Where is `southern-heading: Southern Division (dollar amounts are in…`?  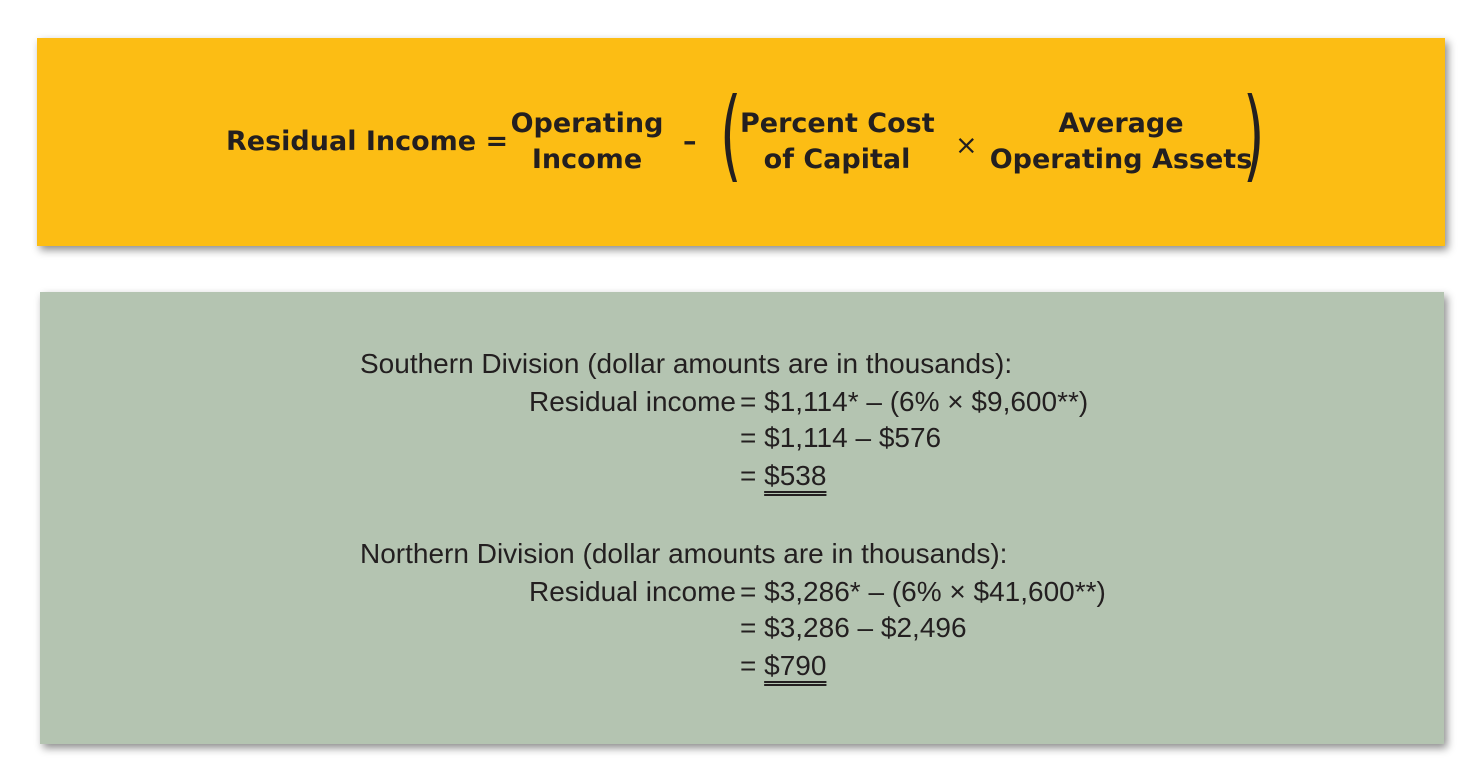 southern-heading: Southern Division (dollar amounts are in… is located at coordinates (686, 363).